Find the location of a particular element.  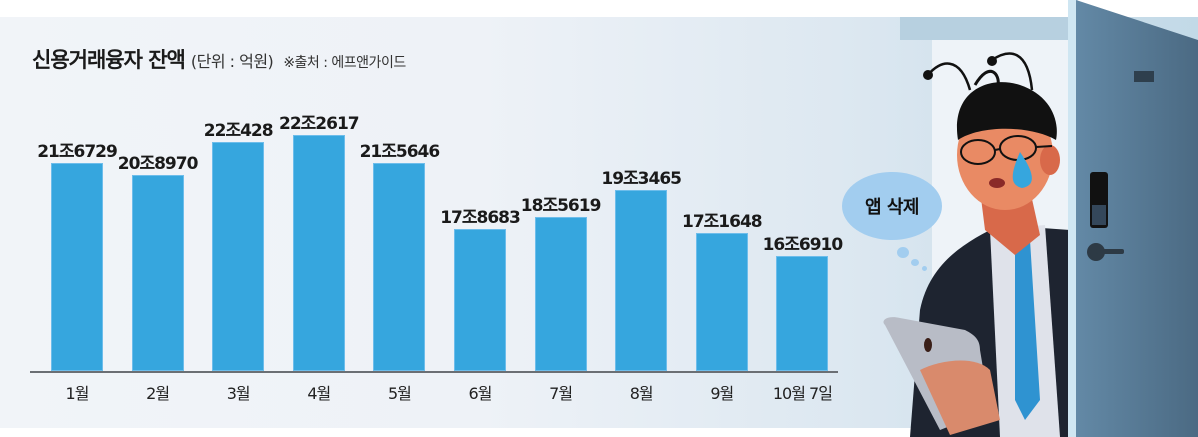

bar-value-label: 17조8683 is located at coordinates (480, 218).